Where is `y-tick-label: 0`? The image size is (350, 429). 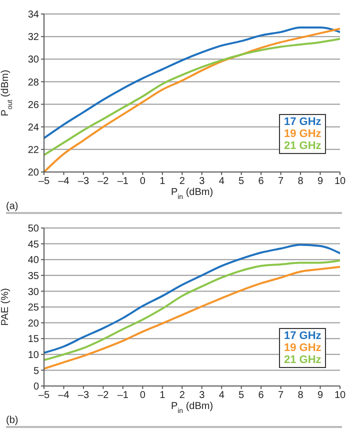 y-tick-label: 0 is located at coordinates (36, 387).